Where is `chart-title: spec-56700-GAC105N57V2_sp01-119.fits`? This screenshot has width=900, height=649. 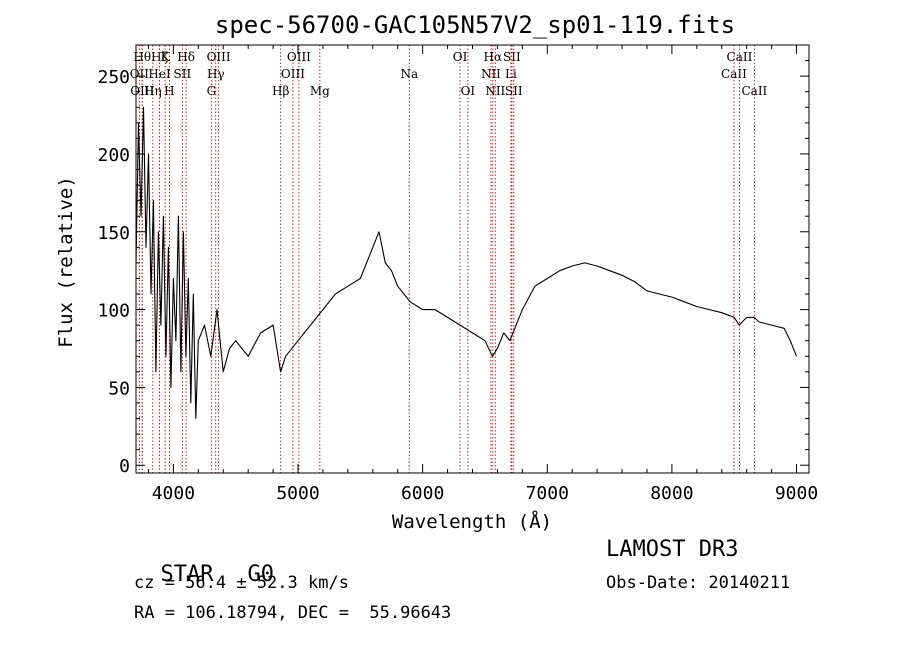 chart-title: spec-56700-GAC105N57V2_sp01-119.fits is located at coordinates (475, 25).